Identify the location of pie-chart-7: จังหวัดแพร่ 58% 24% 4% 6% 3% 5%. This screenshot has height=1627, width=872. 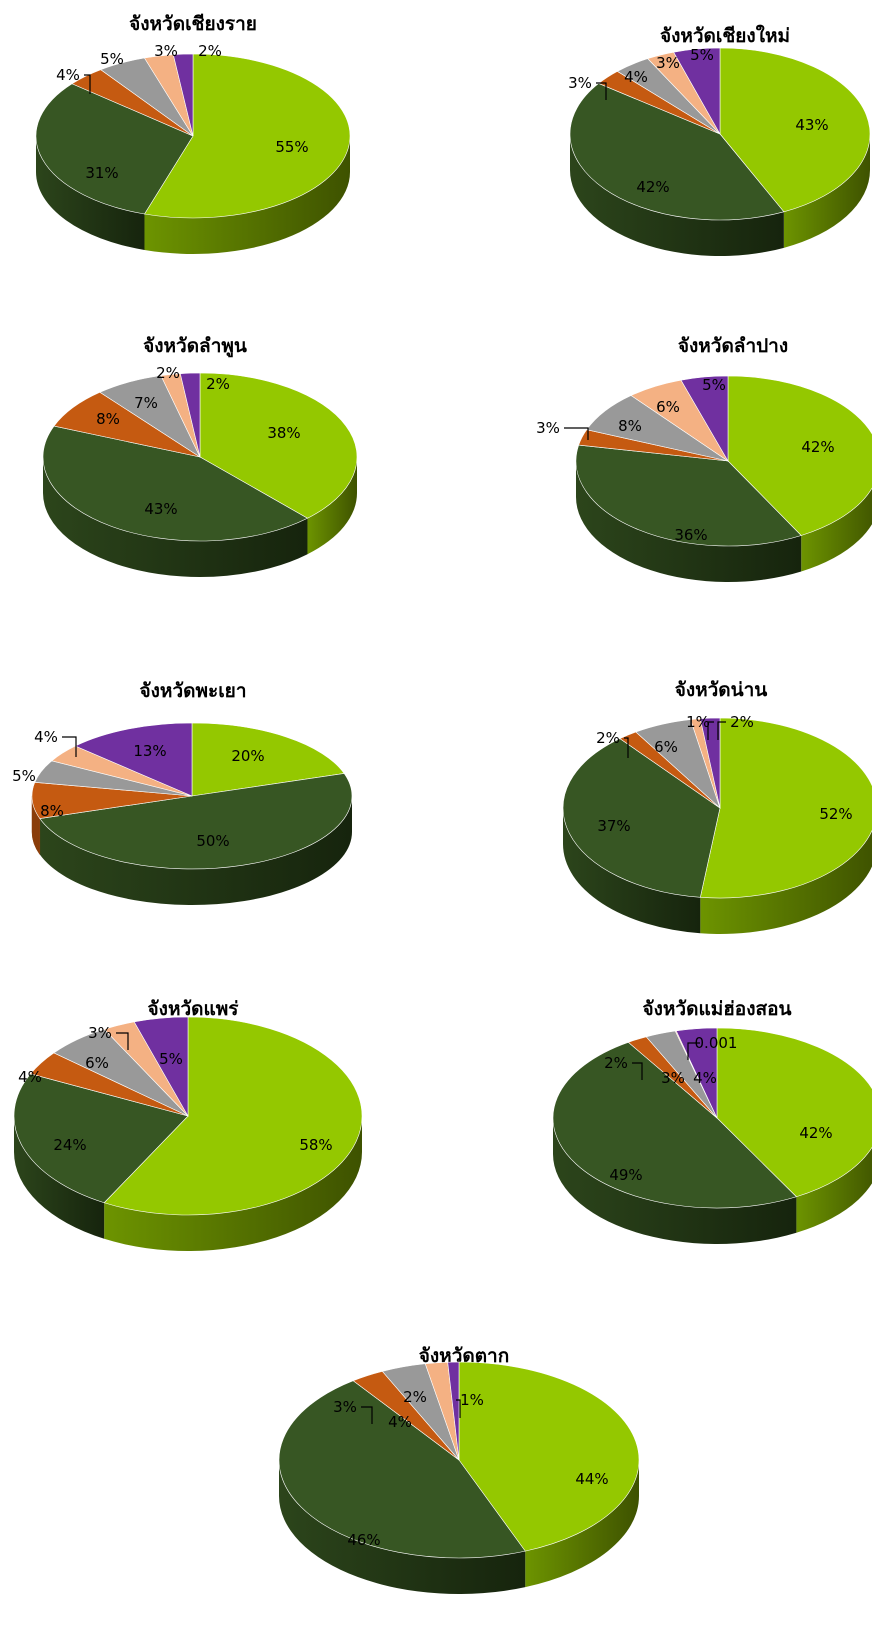
(188, 1124).